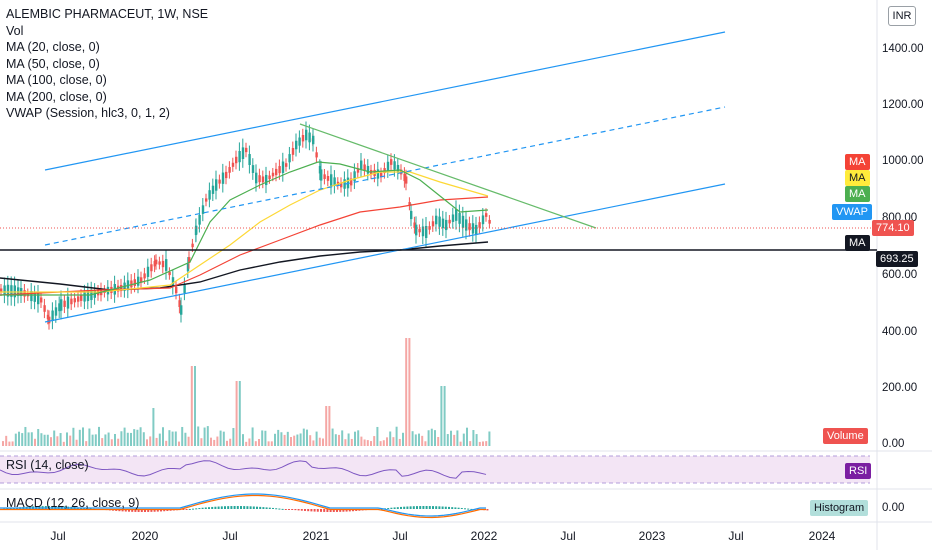 This screenshot has height=550, width=932. Describe the element at coordinates (107, 14) in the screenshot. I see `legend-symbol-title: ALEMBIC PHARMACEUT, 1W, NSE` at that location.